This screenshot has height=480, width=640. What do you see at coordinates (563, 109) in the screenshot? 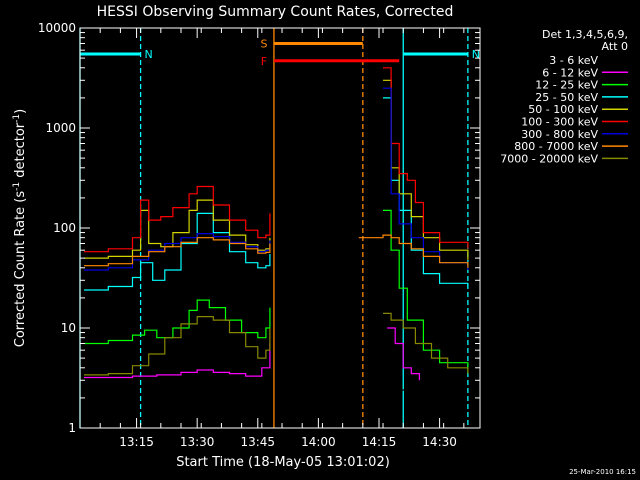
I see `legend-label-4: 50 - 100 keV` at bounding box center [563, 109].